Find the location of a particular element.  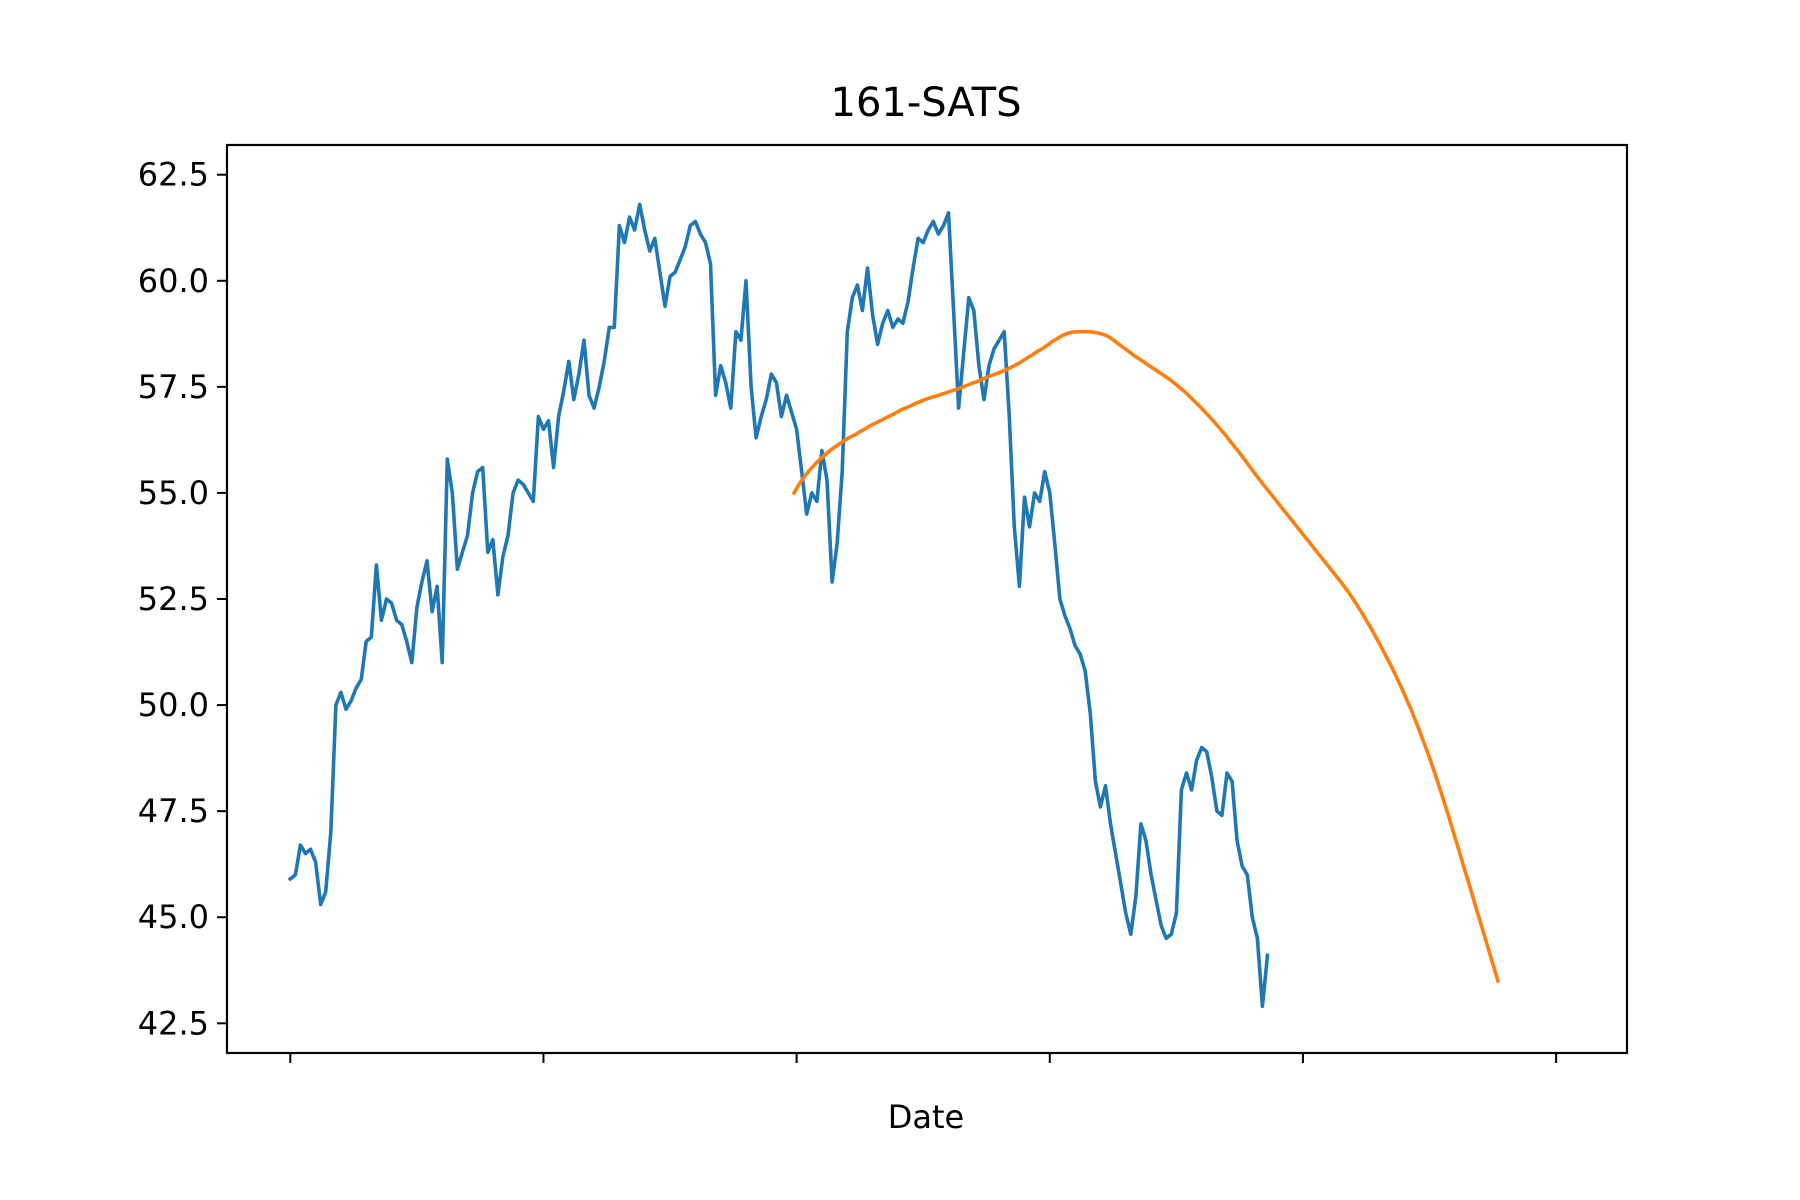

y-tick-label: 62.5 is located at coordinates (173, 175).